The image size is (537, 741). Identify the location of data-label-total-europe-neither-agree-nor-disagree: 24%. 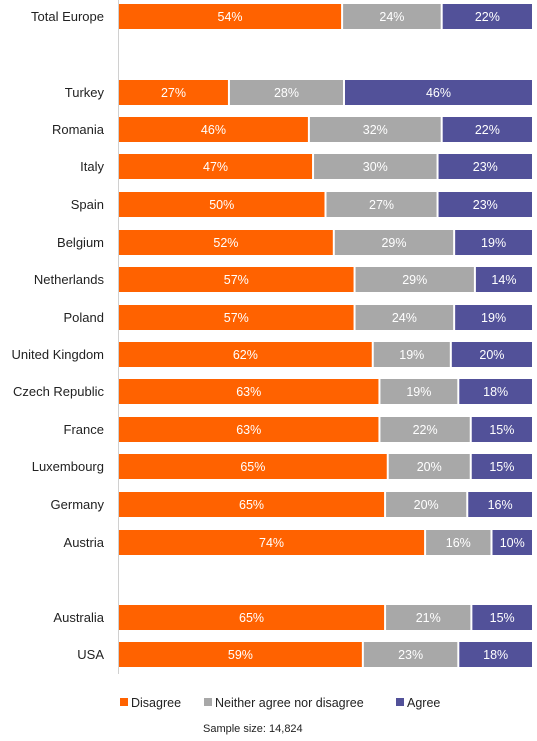
(391, 17).